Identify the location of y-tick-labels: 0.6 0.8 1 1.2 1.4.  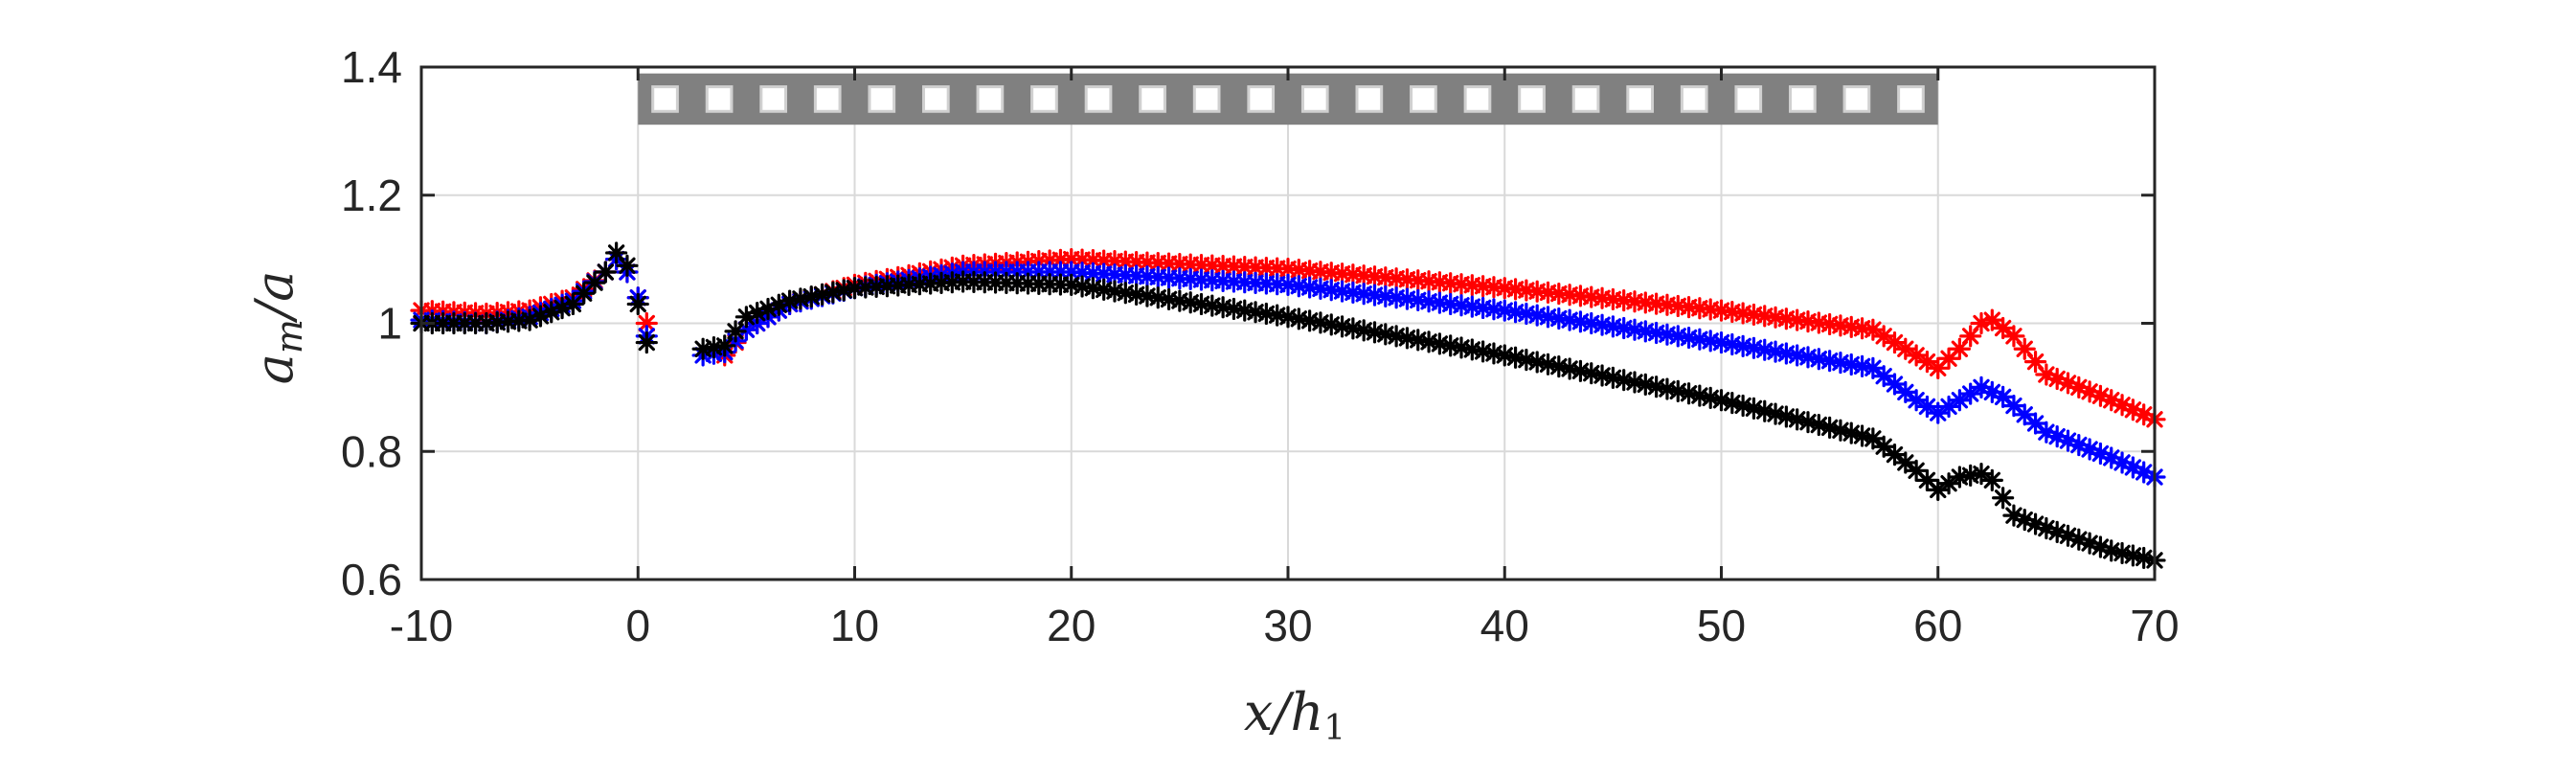
(371, 323).